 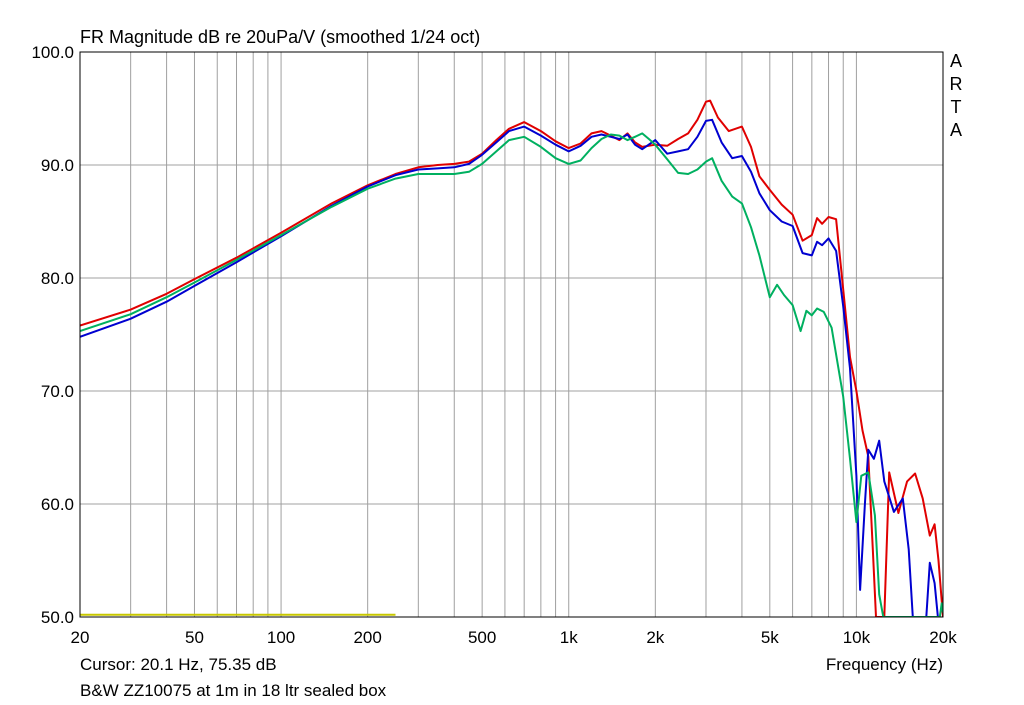 What do you see at coordinates (57, 391) in the screenshot?
I see `y-tick-label: 70.0` at bounding box center [57, 391].